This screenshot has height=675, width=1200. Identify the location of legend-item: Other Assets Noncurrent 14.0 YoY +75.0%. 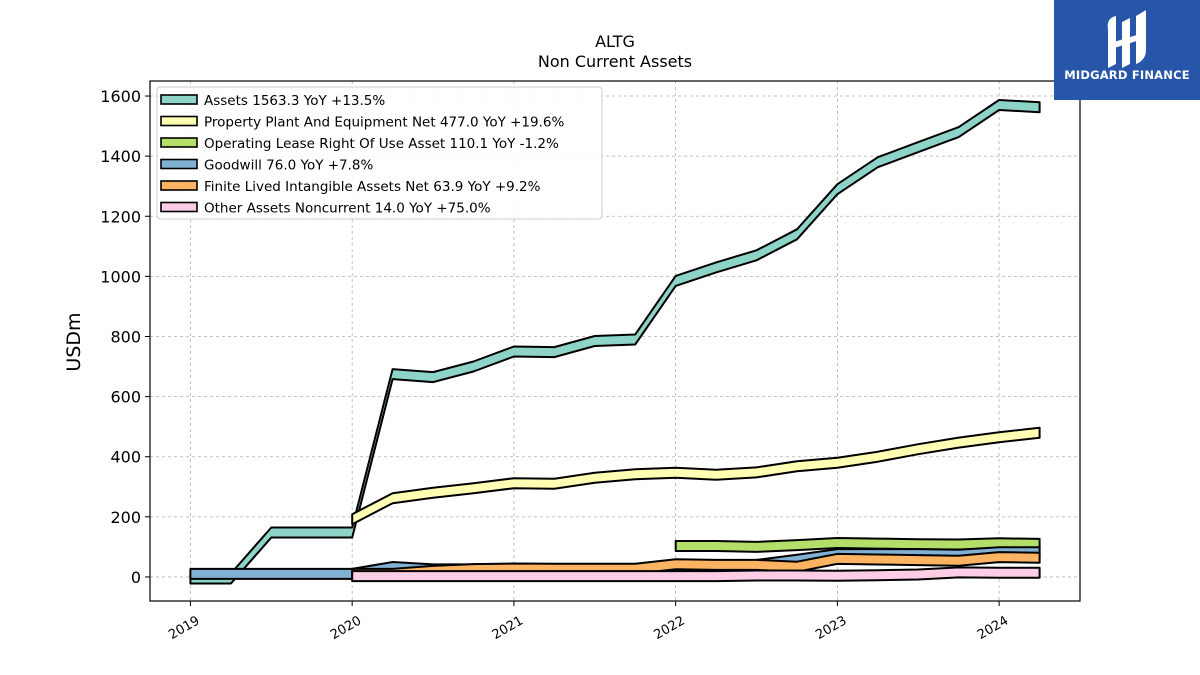
(325, 209).